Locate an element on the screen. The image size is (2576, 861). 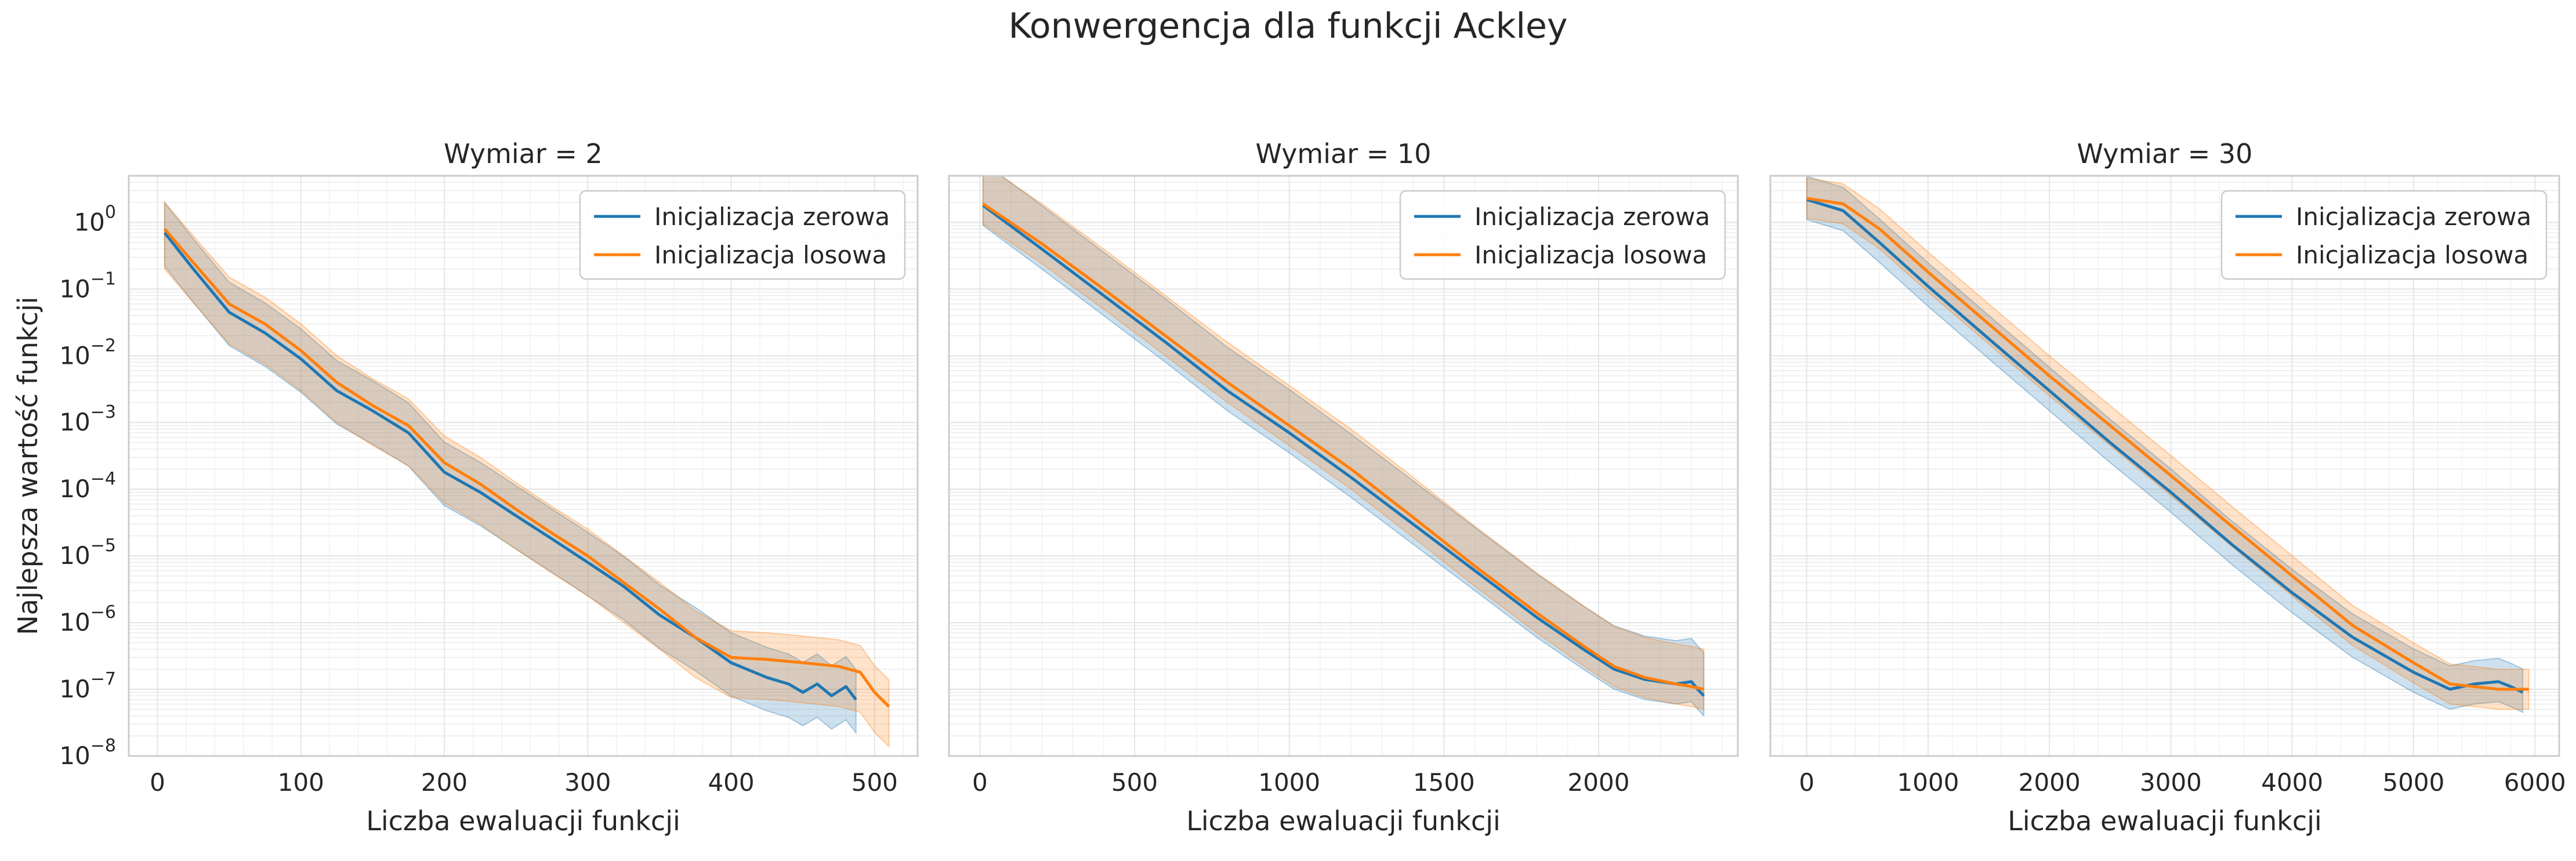
y-tick-label: 10⁻² is located at coordinates (88, 353).